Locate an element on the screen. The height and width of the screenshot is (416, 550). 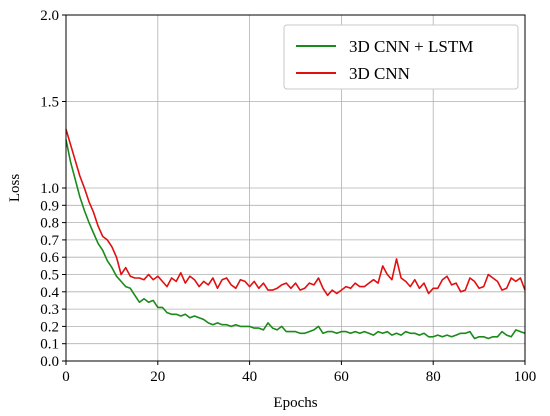
y-tick-label: 0.1 is located at coordinates (49, 345).